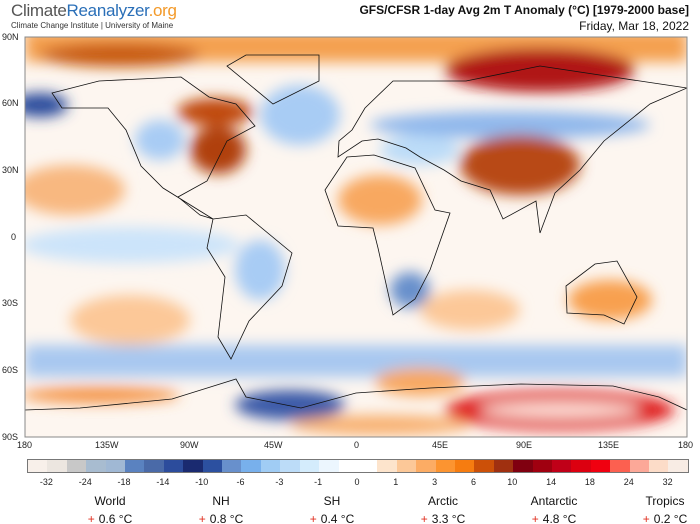 The image size is (700, 524). I want to click on stat-region: NH, so click(221, 501).